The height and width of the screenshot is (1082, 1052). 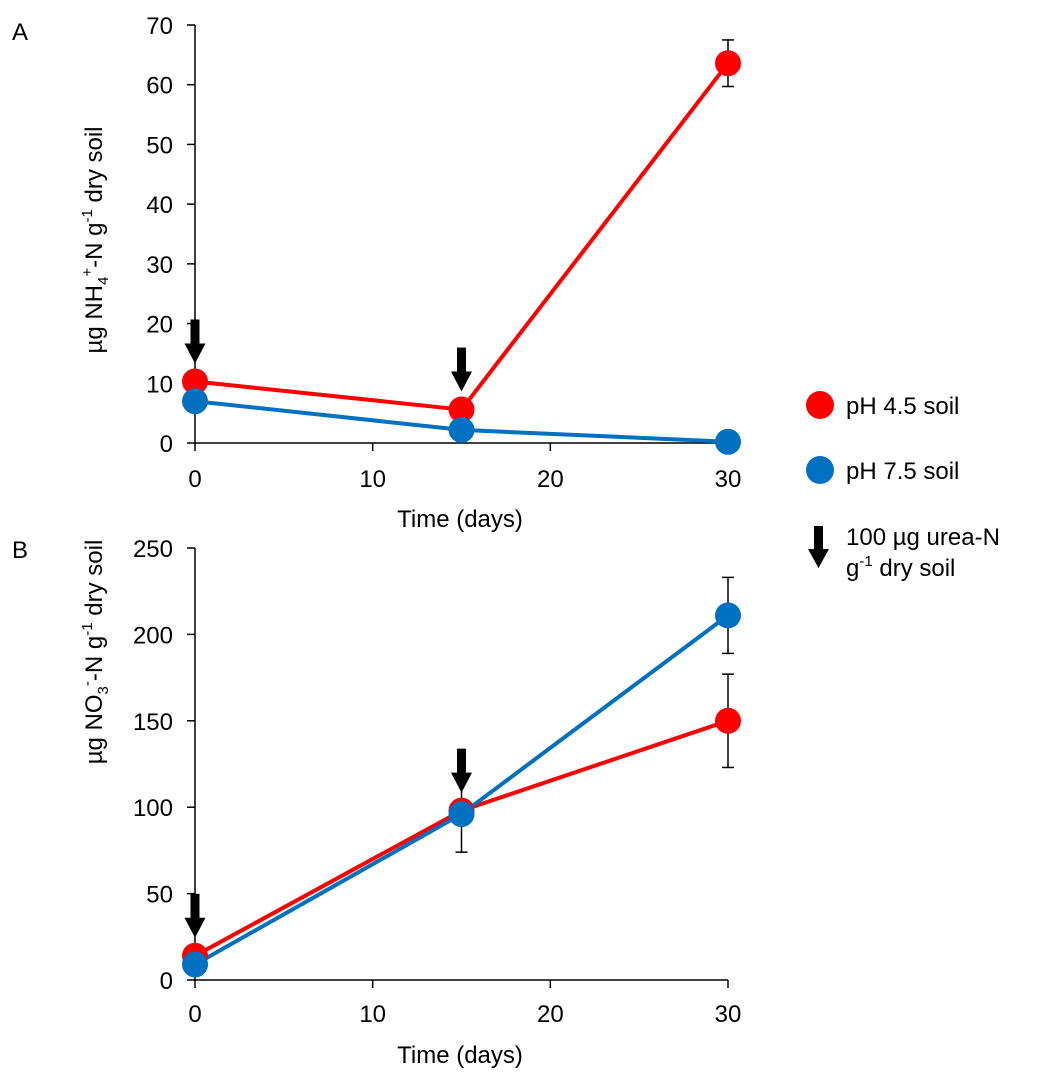 What do you see at coordinates (820, 405) in the screenshot?
I see `legend-ph45-marker` at bounding box center [820, 405].